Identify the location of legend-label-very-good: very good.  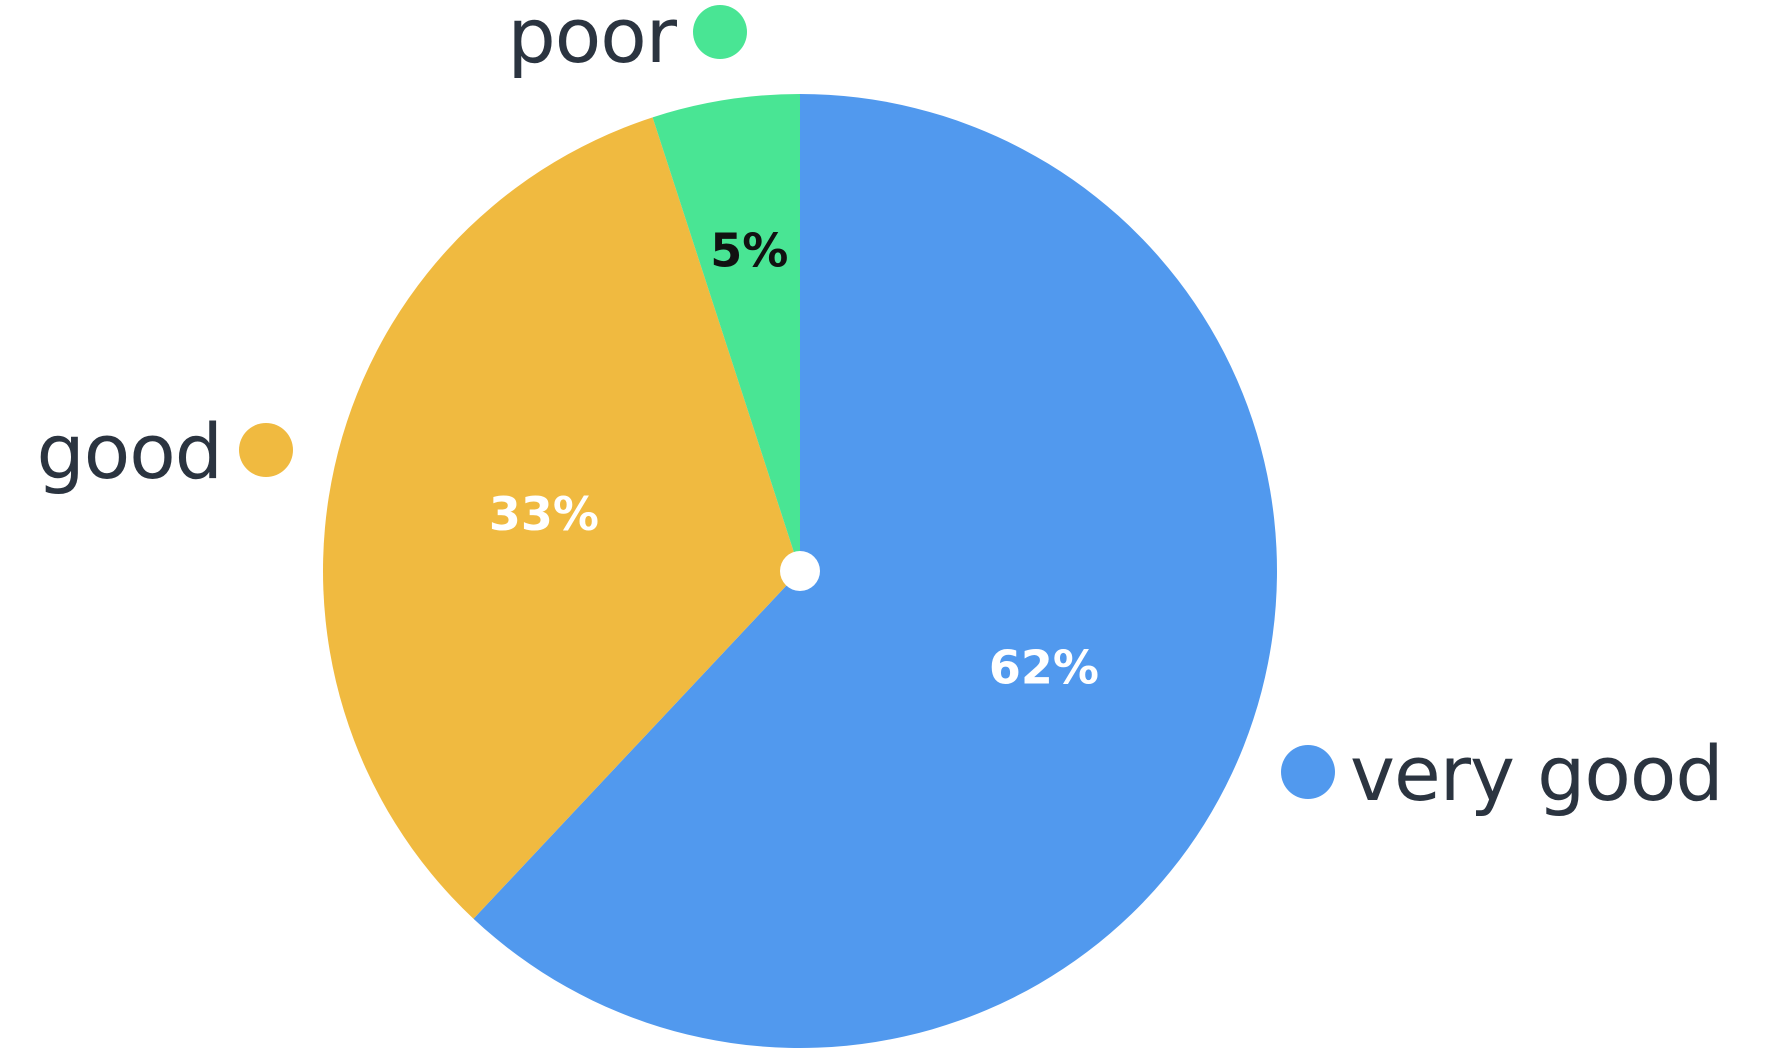
(1536, 773).